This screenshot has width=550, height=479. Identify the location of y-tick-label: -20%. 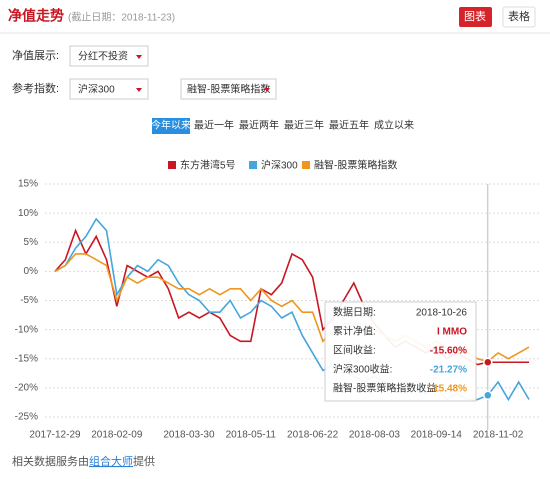
(26, 388).